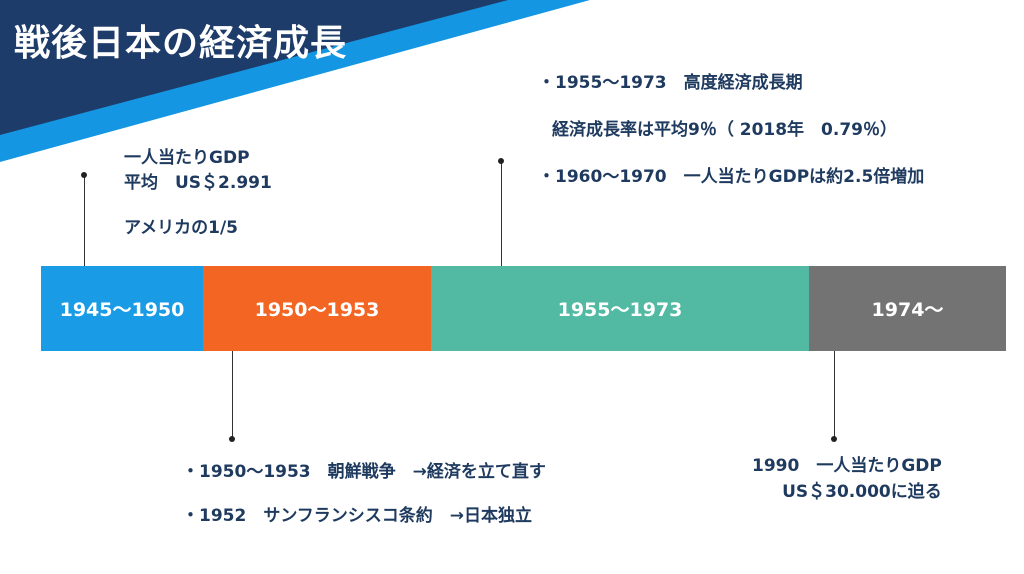 The height and width of the screenshot is (574, 1024). Describe the element at coordinates (364, 472) in the screenshot. I see `note-line: ・1950～1953 朝鮮戦争 →経済を立て直す` at that location.